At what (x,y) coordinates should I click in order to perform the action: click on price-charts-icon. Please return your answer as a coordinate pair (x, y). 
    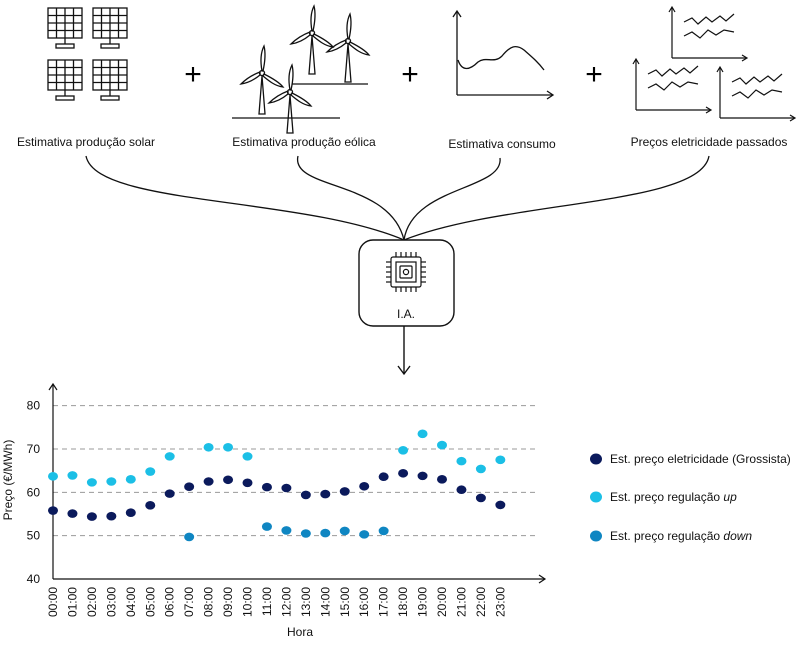
    Looking at the image, I should click on (714, 63).